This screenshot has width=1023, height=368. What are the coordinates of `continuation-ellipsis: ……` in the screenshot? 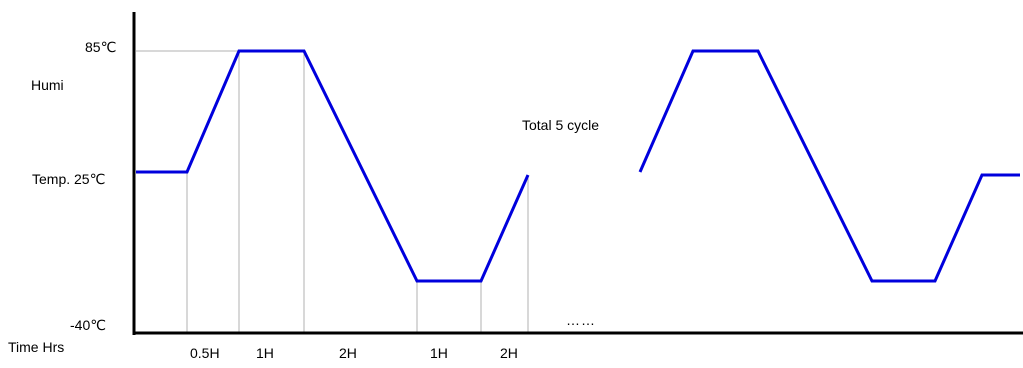 It's located at (581, 320).